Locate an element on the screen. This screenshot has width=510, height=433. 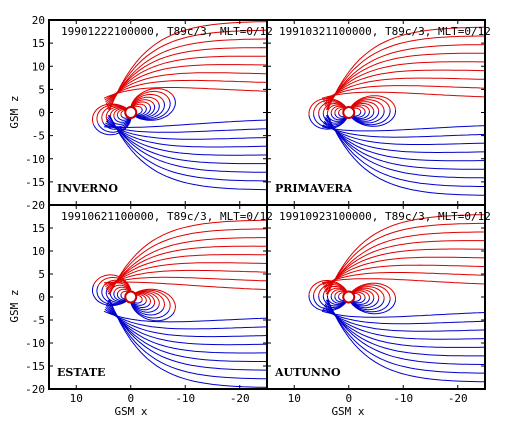
season-label: INVERNO is located at coordinates (87, 188).